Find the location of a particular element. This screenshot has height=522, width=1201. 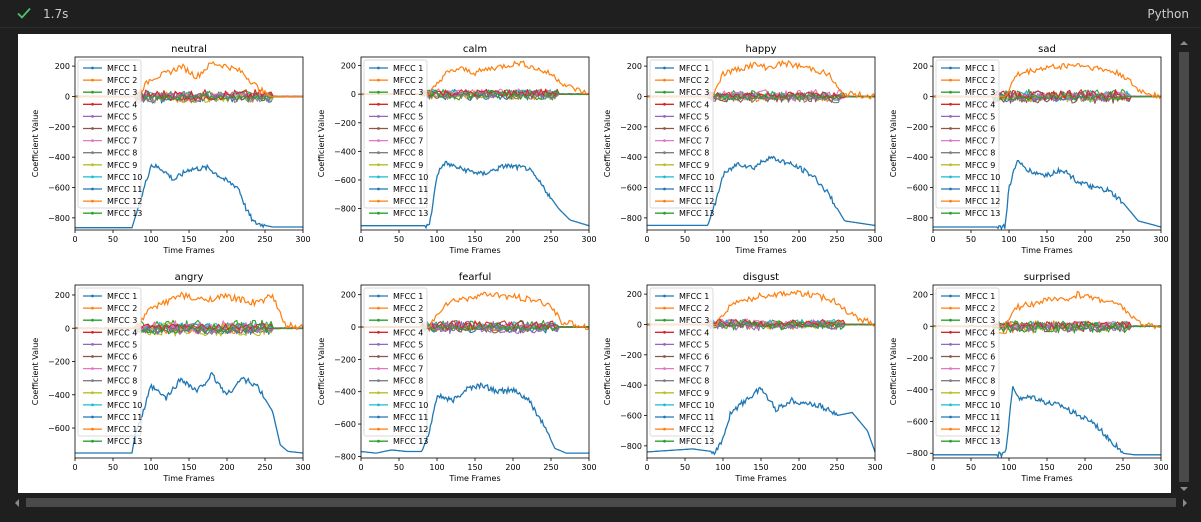

horizontal-scroll-thumb is located at coordinates (601, 502).